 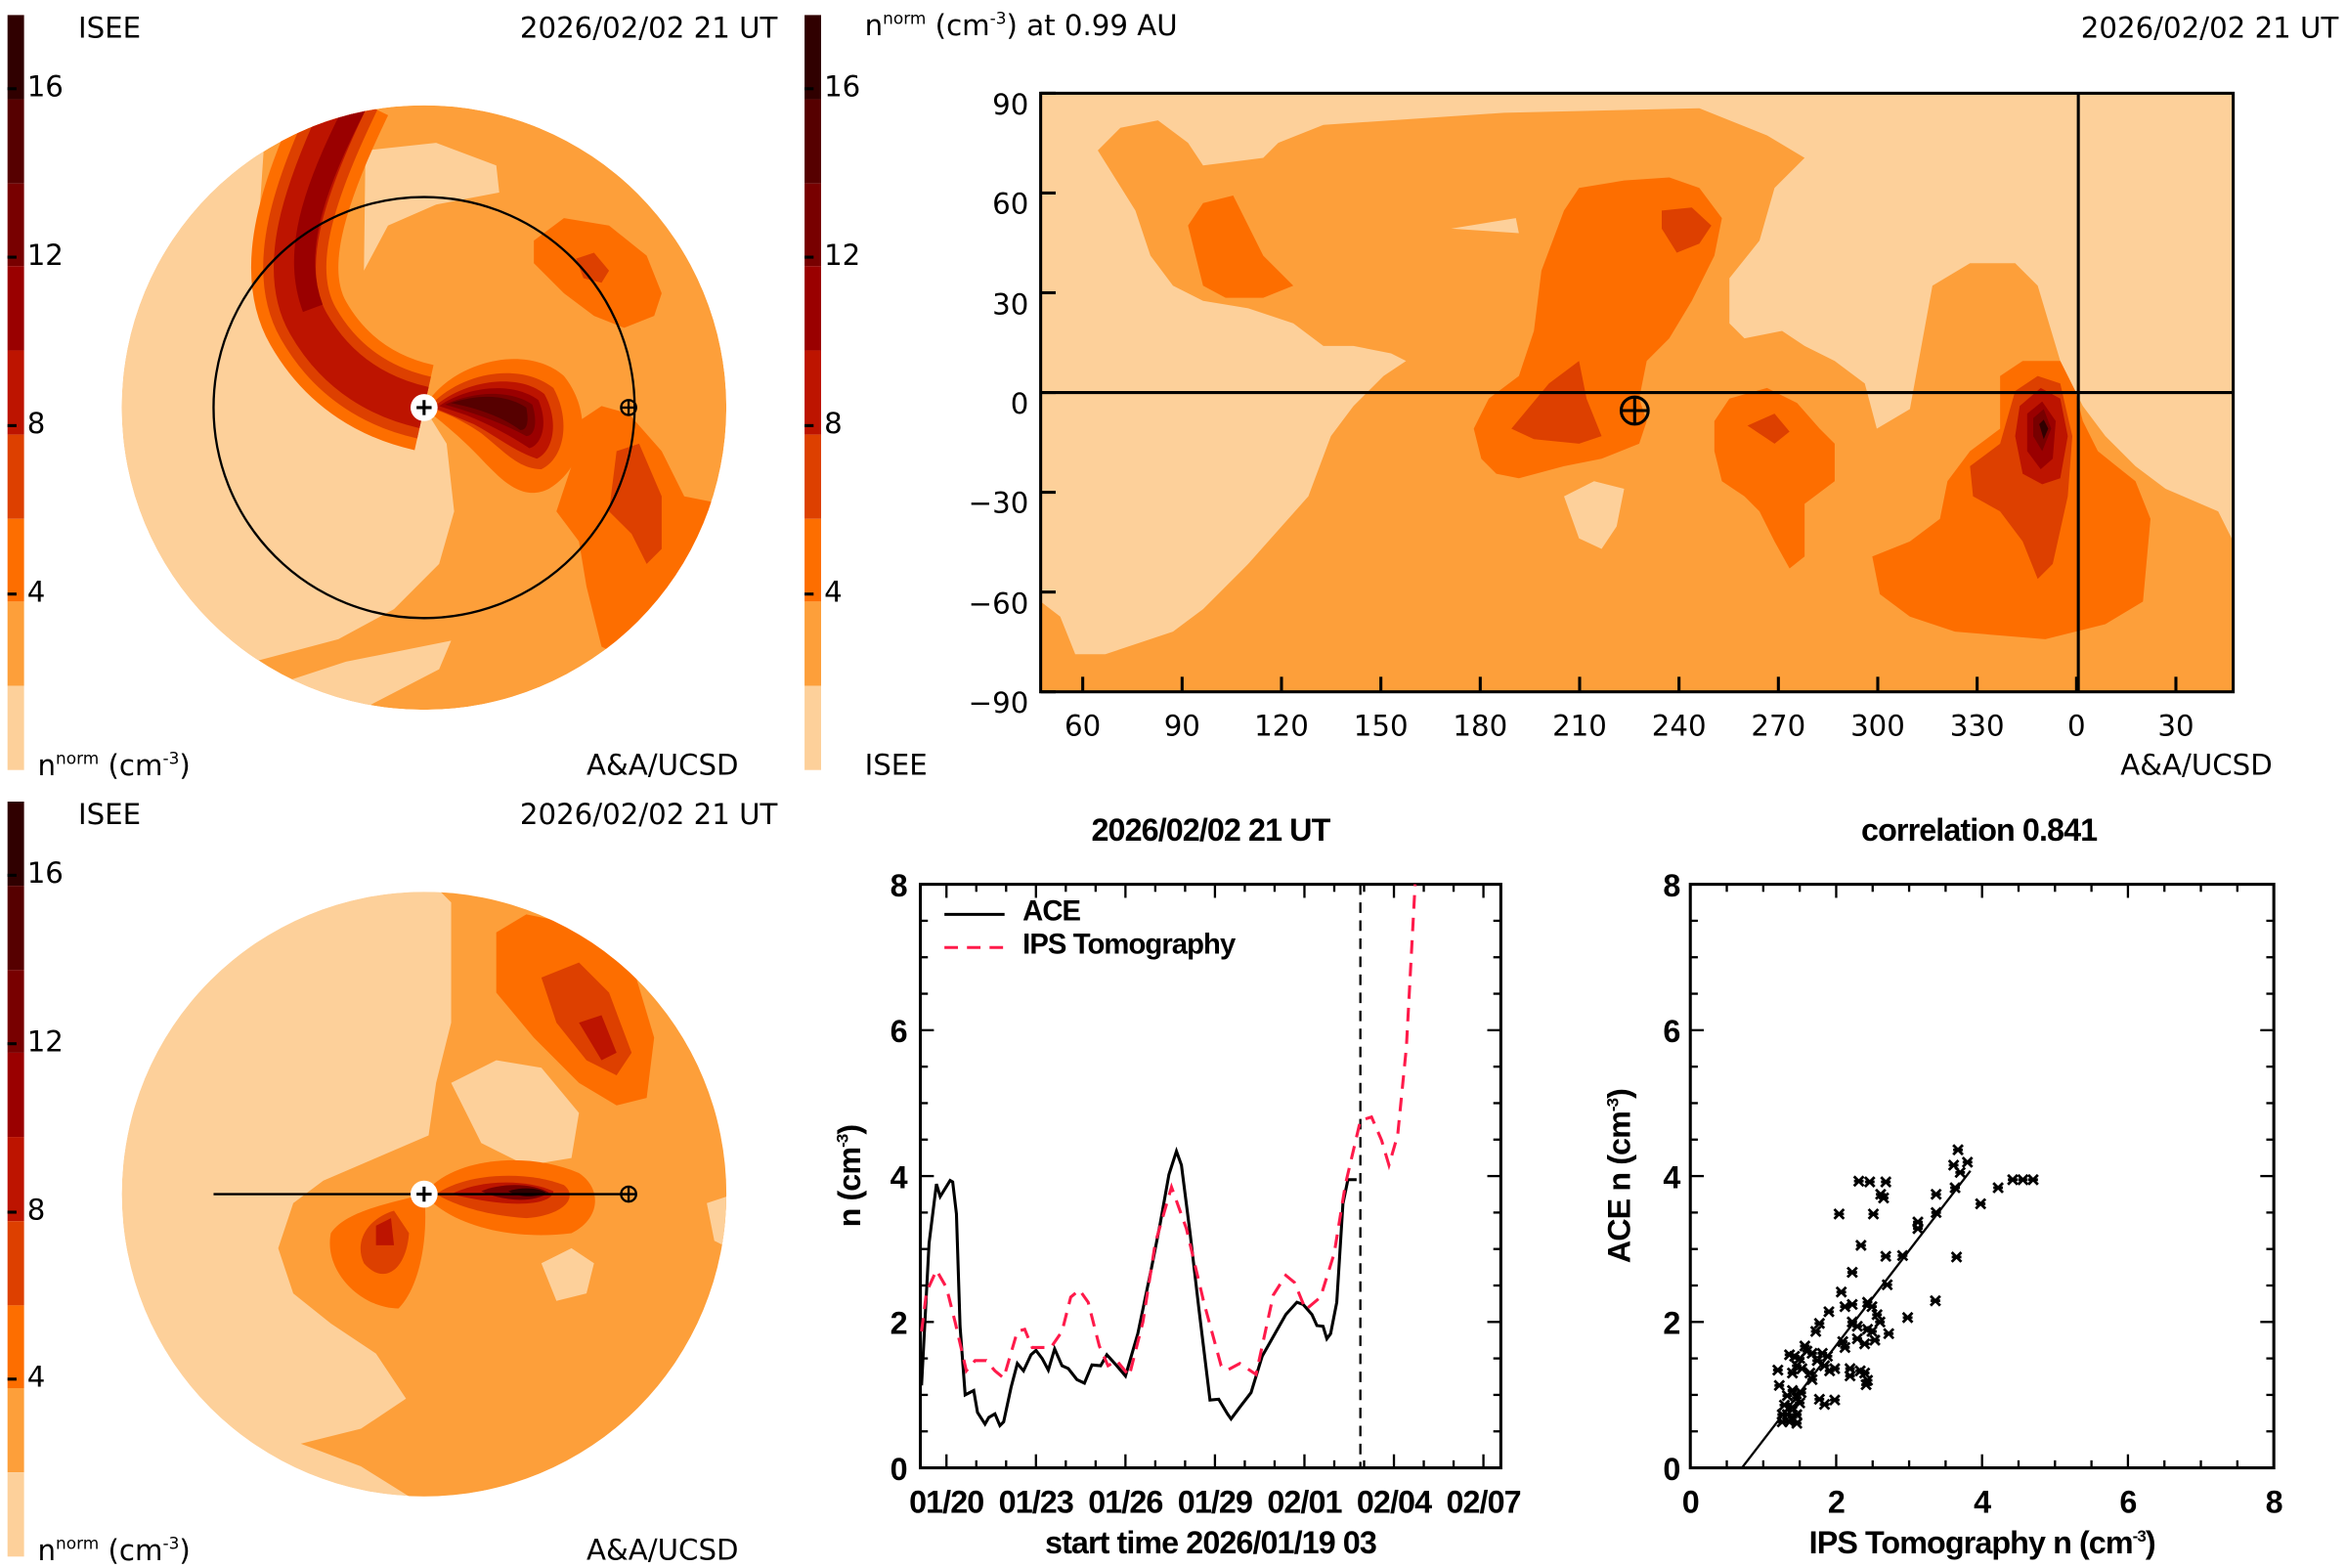 What do you see at coordinates (1982, 1176) in the screenshot?
I see `plot-frame` at bounding box center [1982, 1176].